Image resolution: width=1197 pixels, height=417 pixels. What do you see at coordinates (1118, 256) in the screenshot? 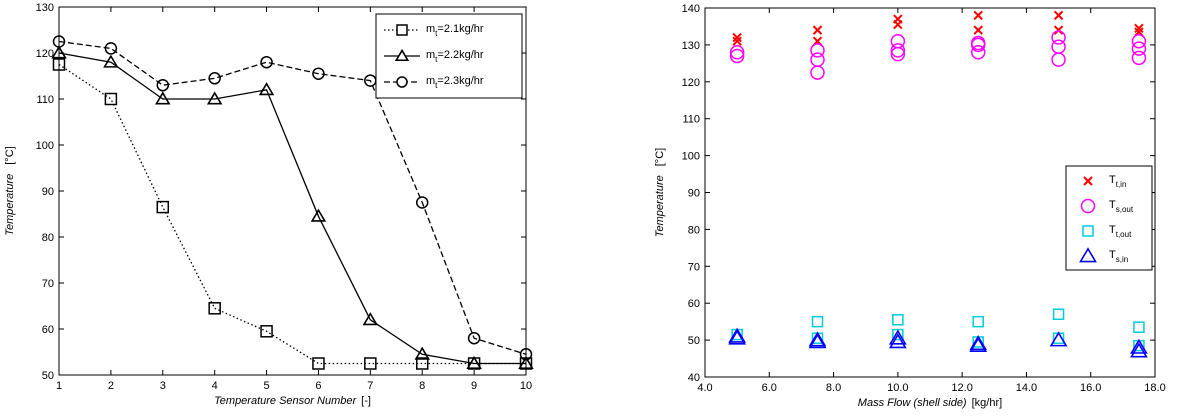
I see `legend-label: Ts,in` at bounding box center [1118, 256].